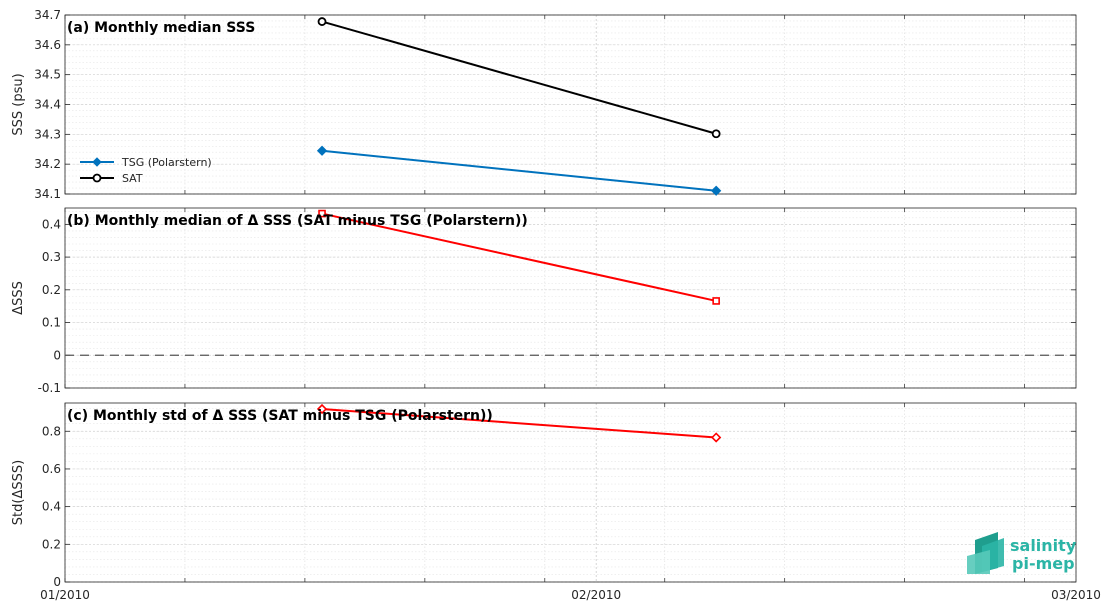  Describe the element at coordinates (596, 595) in the screenshot. I see `x-tick-label: 02/2010` at that location.